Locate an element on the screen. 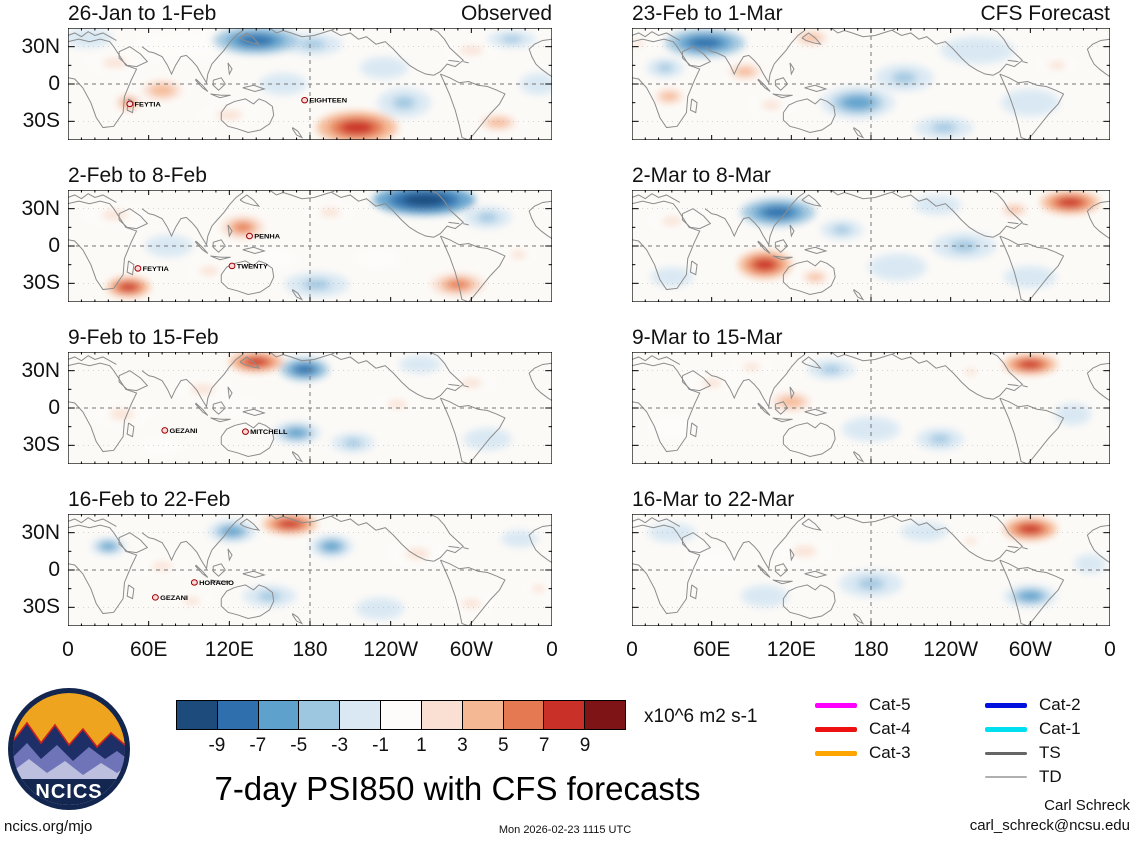 The width and height of the screenshot is (1135, 844). legend-item: TD is located at coordinates (1023, 777).